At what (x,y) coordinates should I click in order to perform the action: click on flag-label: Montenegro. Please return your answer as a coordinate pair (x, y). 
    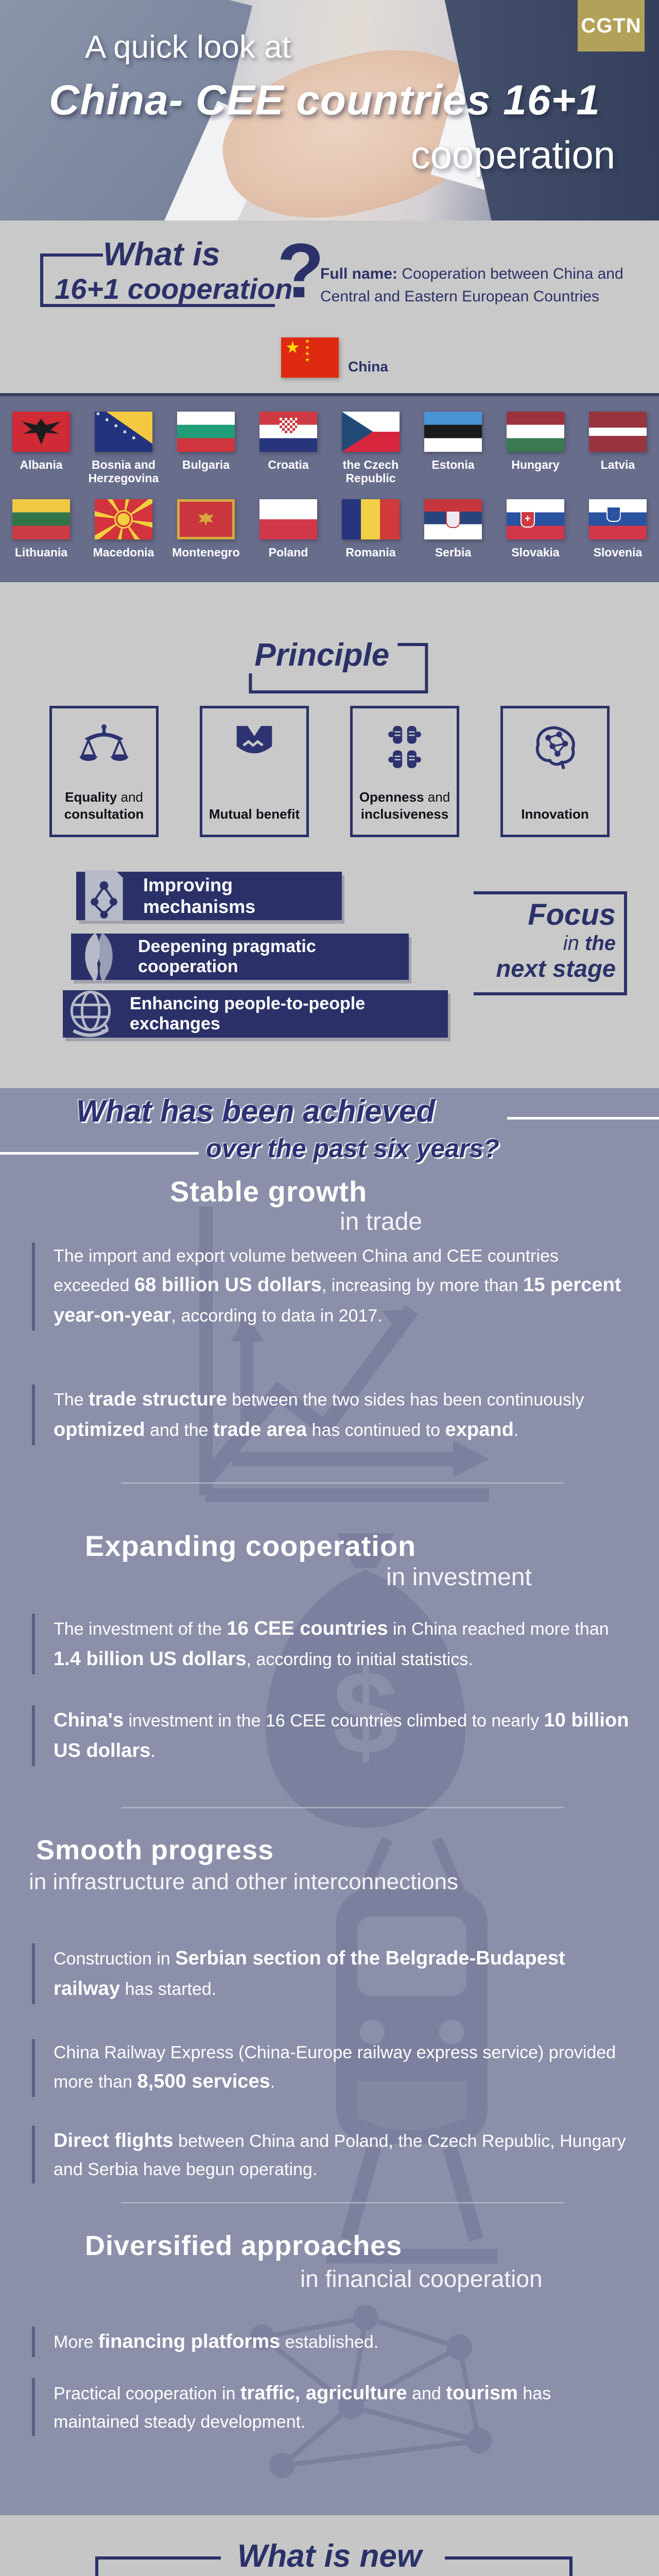
    Looking at the image, I should click on (206, 552).